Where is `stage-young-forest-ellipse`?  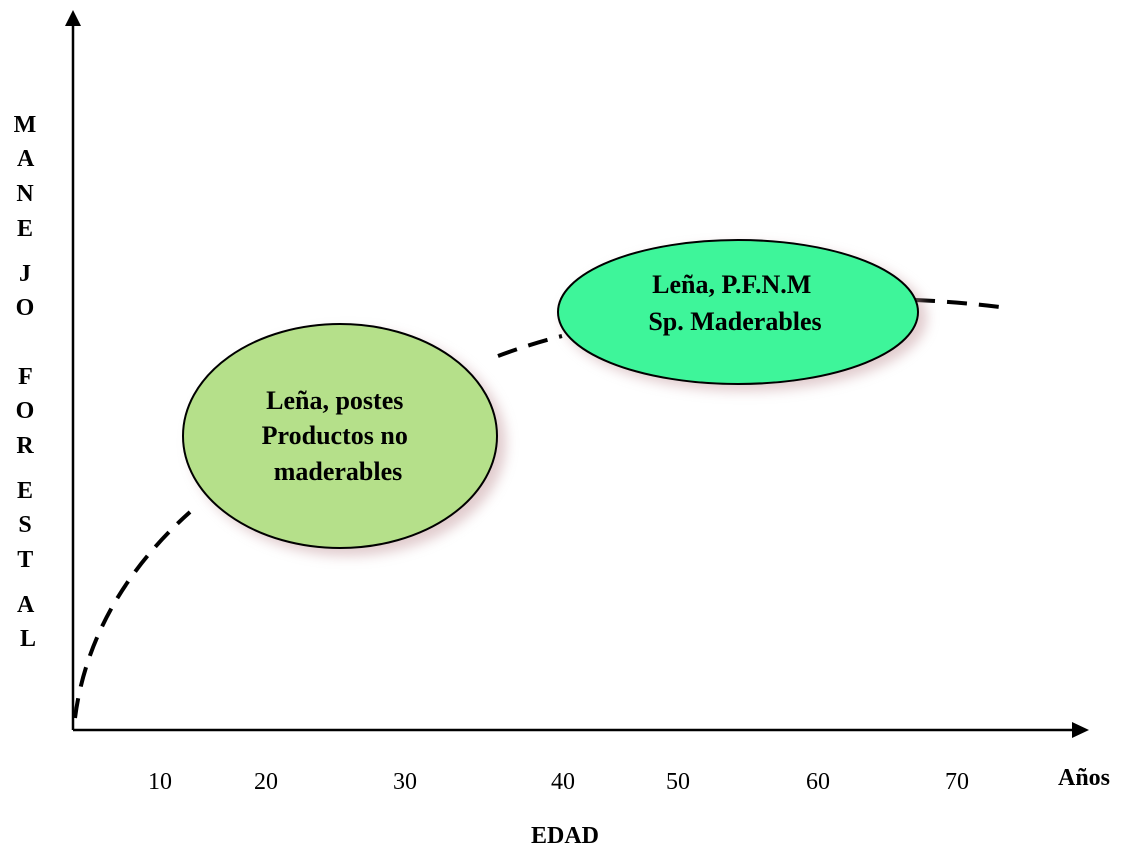
stage-young-forest-ellipse is located at coordinates (340, 436).